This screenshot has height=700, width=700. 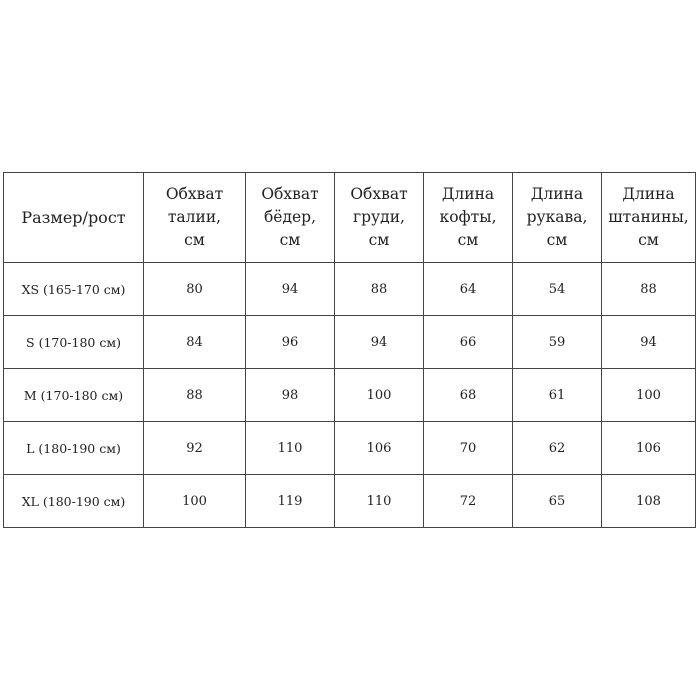 I want to click on cell-chest: 88, so click(x=379, y=289).